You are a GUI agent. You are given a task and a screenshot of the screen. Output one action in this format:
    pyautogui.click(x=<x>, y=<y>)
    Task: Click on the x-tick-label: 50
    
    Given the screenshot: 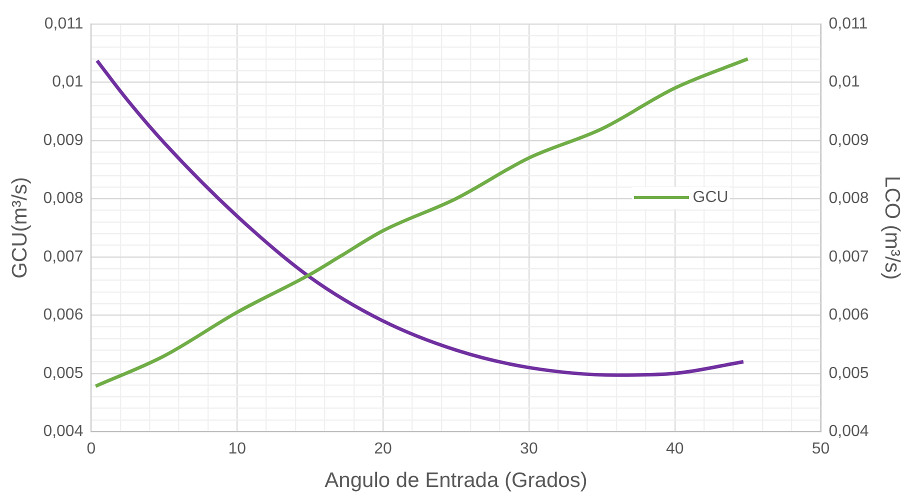 What is the action you would take?
    pyautogui.click(x=821, y=449)
    